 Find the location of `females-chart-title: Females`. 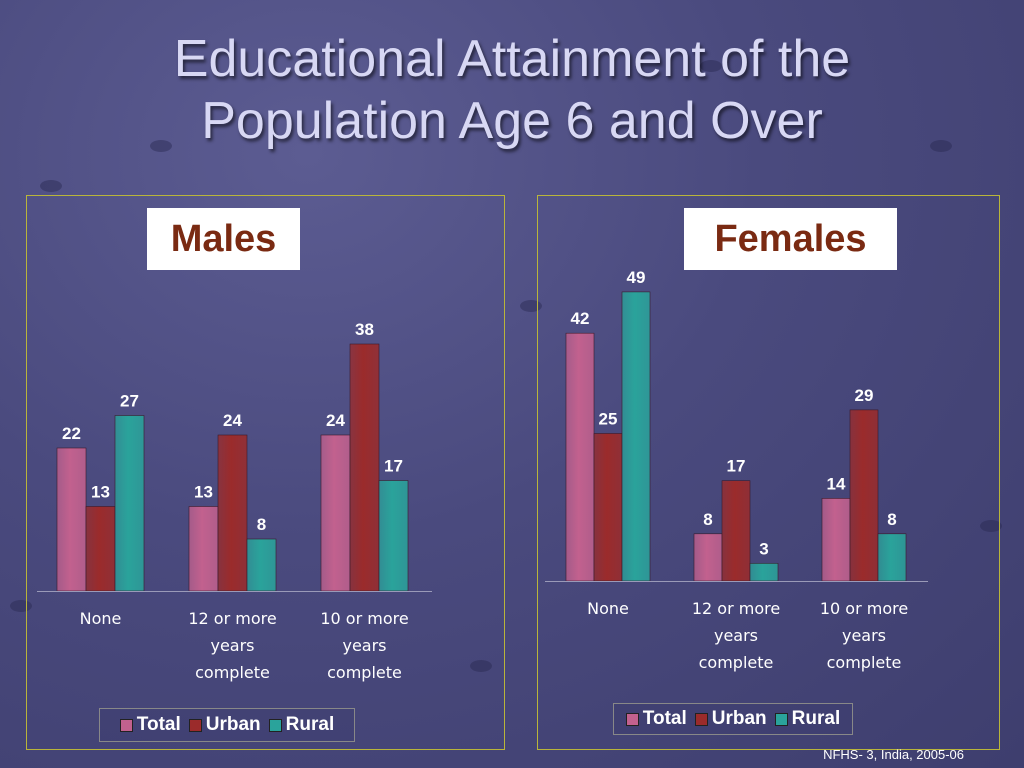

females-chart-title: Females is located at coordinates (790, 239).